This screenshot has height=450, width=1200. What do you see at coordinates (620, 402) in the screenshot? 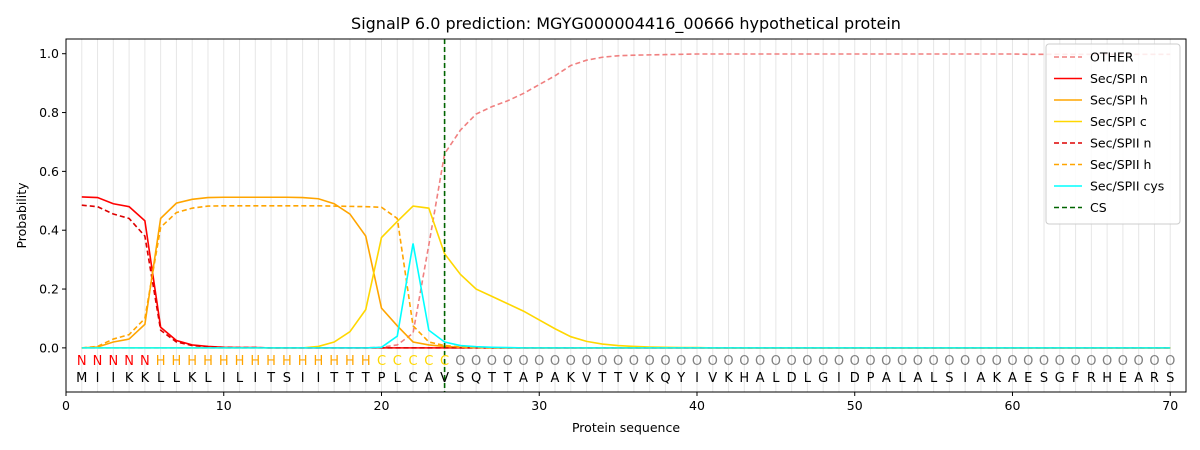
I see `x-axis-ticks: 0 10 20 30 40 50 60 70` at bounding box center [620, 402].